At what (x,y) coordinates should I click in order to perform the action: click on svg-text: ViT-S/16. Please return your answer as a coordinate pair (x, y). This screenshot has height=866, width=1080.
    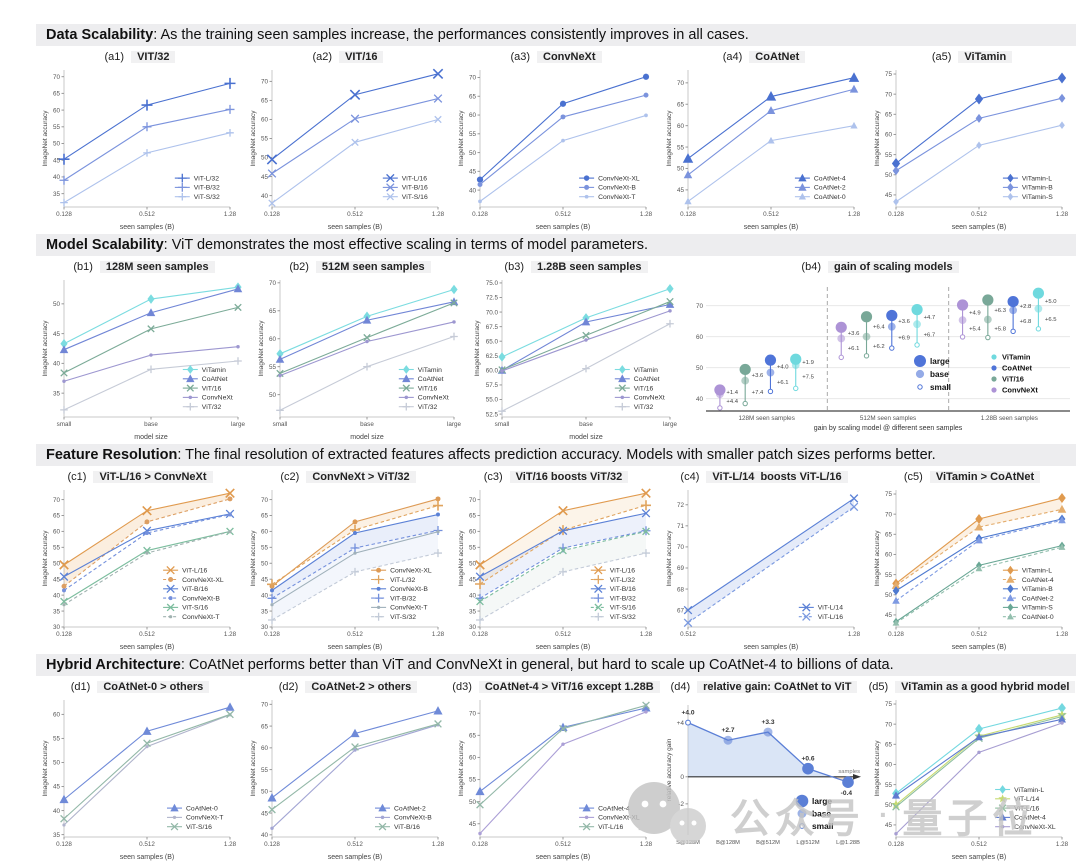
    Looking at the image, I should click on (195, 608).